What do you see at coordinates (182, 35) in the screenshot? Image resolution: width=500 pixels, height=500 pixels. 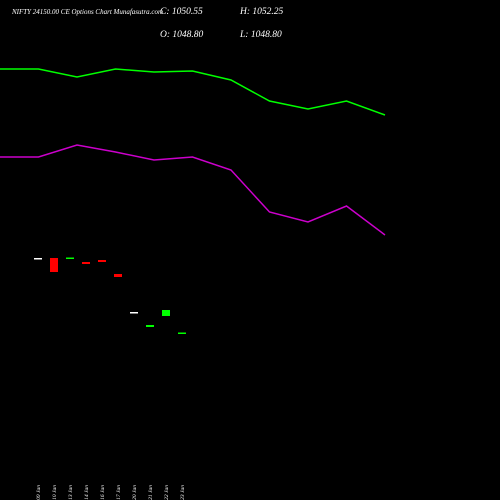 I see `open-label: O: 1048.80` at bounding box center [182, 35].